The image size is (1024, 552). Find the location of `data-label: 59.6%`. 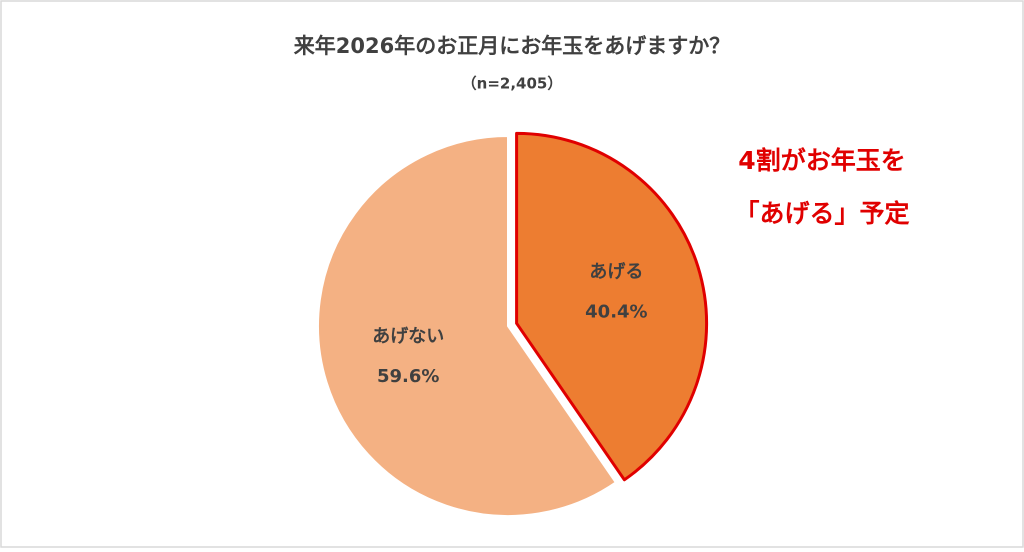

data-label: 59.6% is located at coordinates (408, 376).